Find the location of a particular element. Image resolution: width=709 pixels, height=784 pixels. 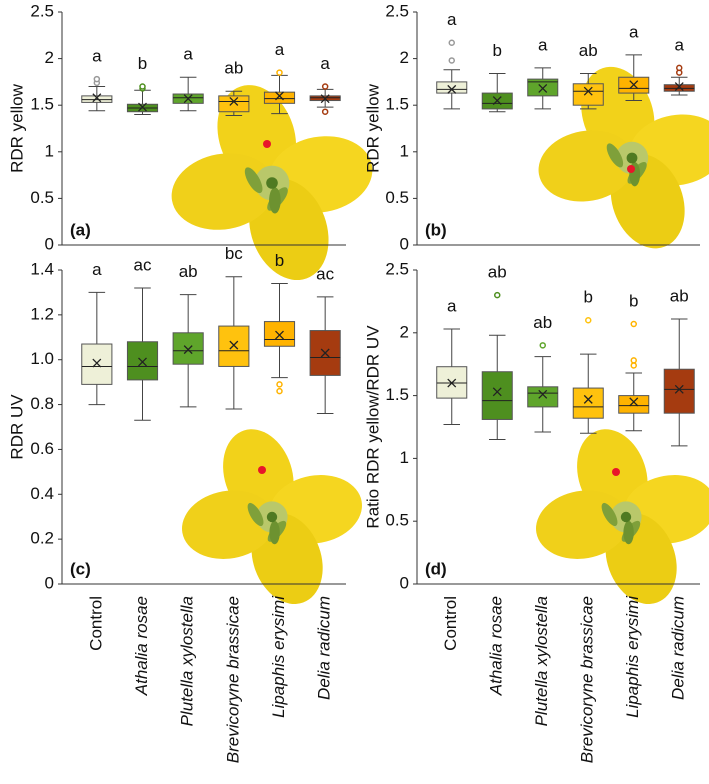

y-axis-label: RDR UV is located at coordinates (16, 427).